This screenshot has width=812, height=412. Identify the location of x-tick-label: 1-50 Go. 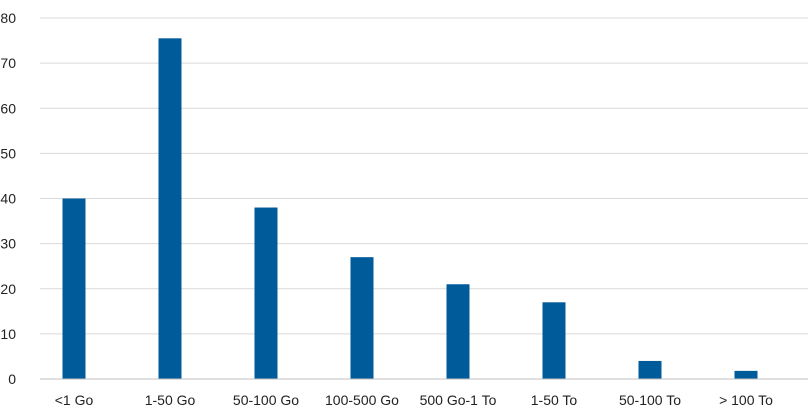
(170, 400).